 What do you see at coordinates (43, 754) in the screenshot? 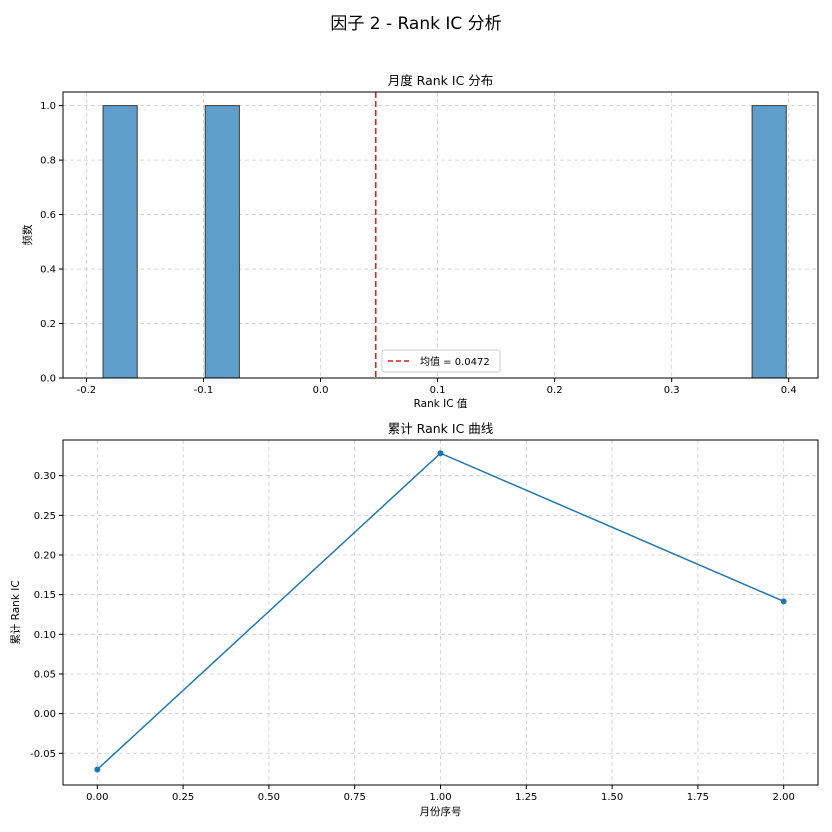
I see `line-chart-y-tick-label: -0.05` at bounding box center [43, 754].